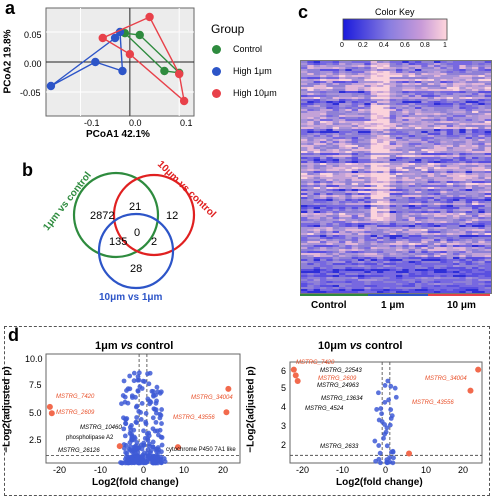 The height and width of the screenshot is (500, 494). Describe the element at coordinates (101, 428) in the screenshot. I see `vl-gene-label: MSTRG_10460` at that location.